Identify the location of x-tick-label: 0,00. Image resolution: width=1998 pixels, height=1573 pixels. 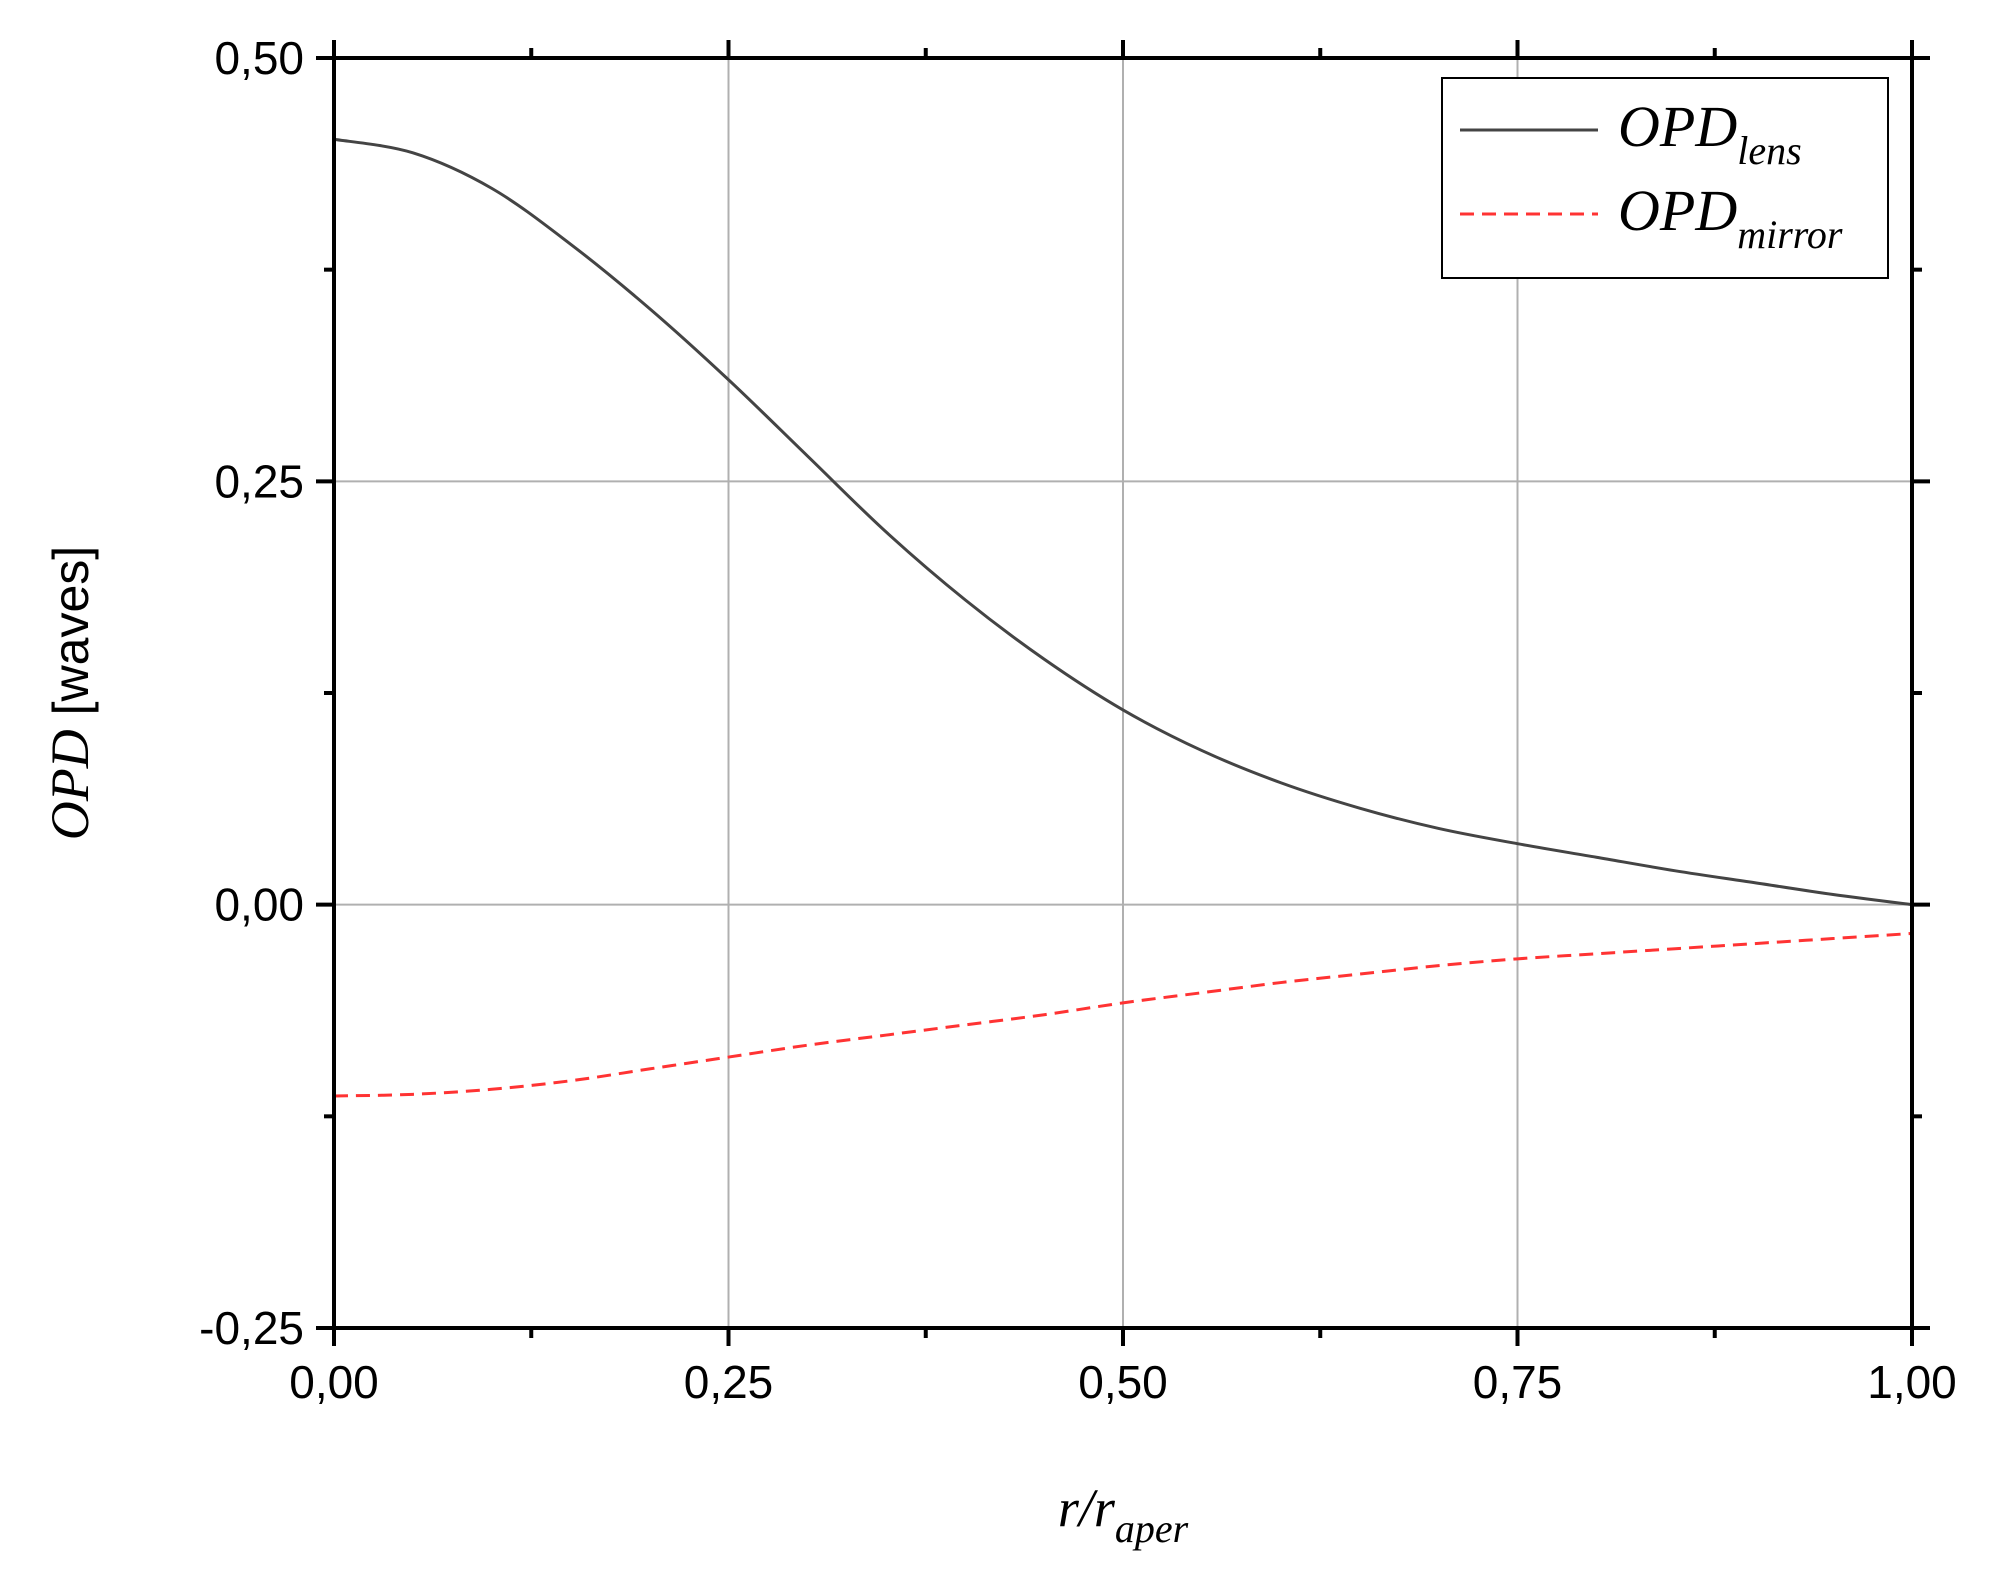
(334, 1382).